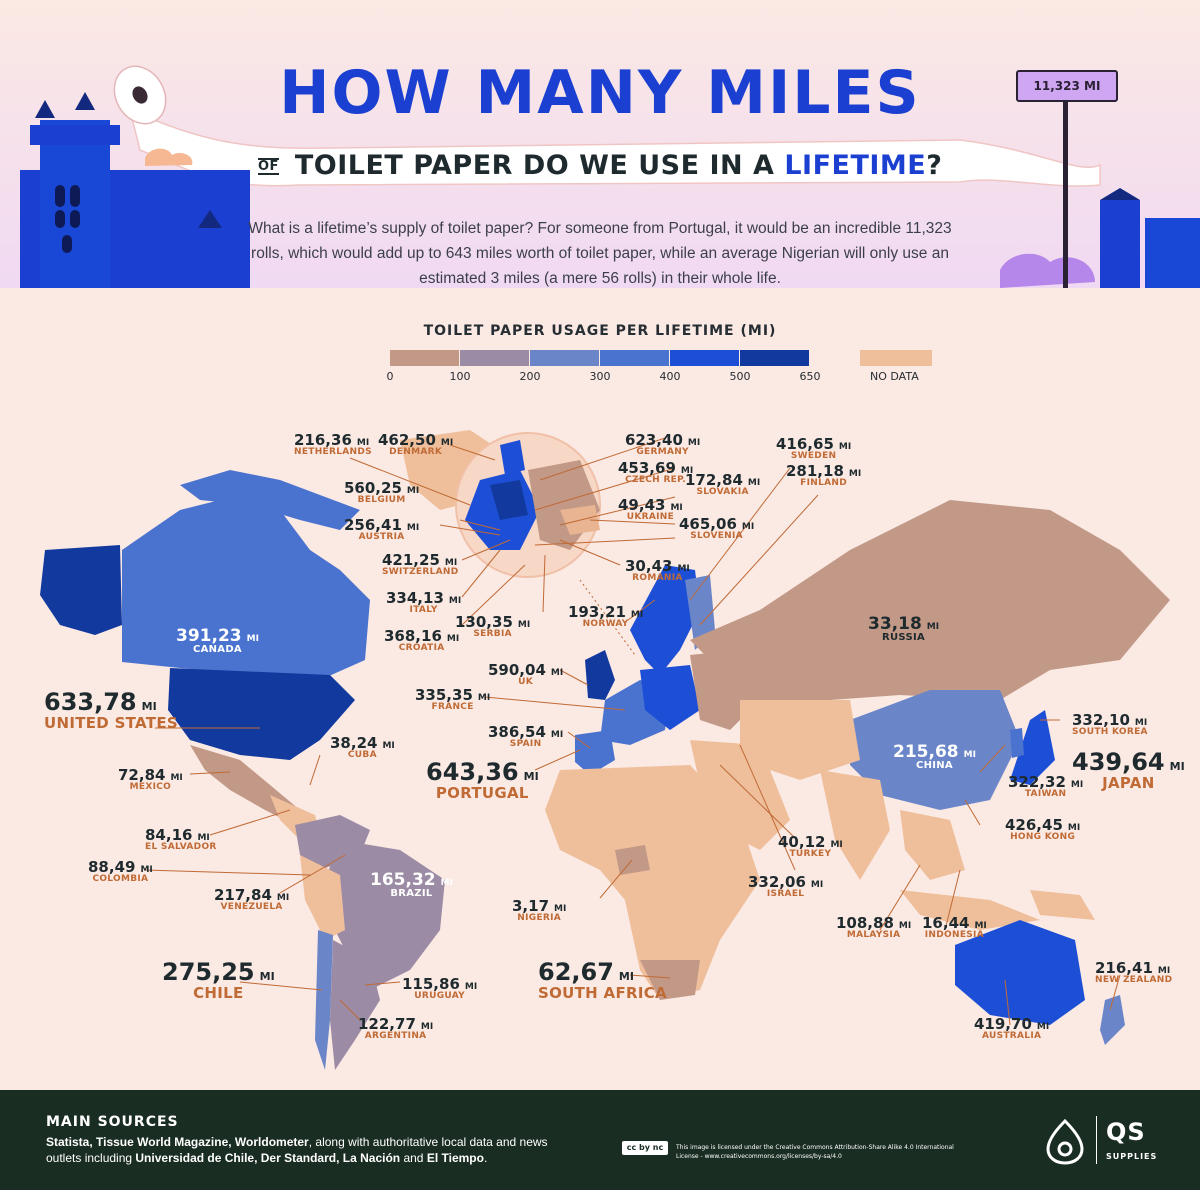  Describe the element at coordinates (381, 528) in the screenshot. I see `country-label-austria: 256,41 MI AUSTRIA` at that location.